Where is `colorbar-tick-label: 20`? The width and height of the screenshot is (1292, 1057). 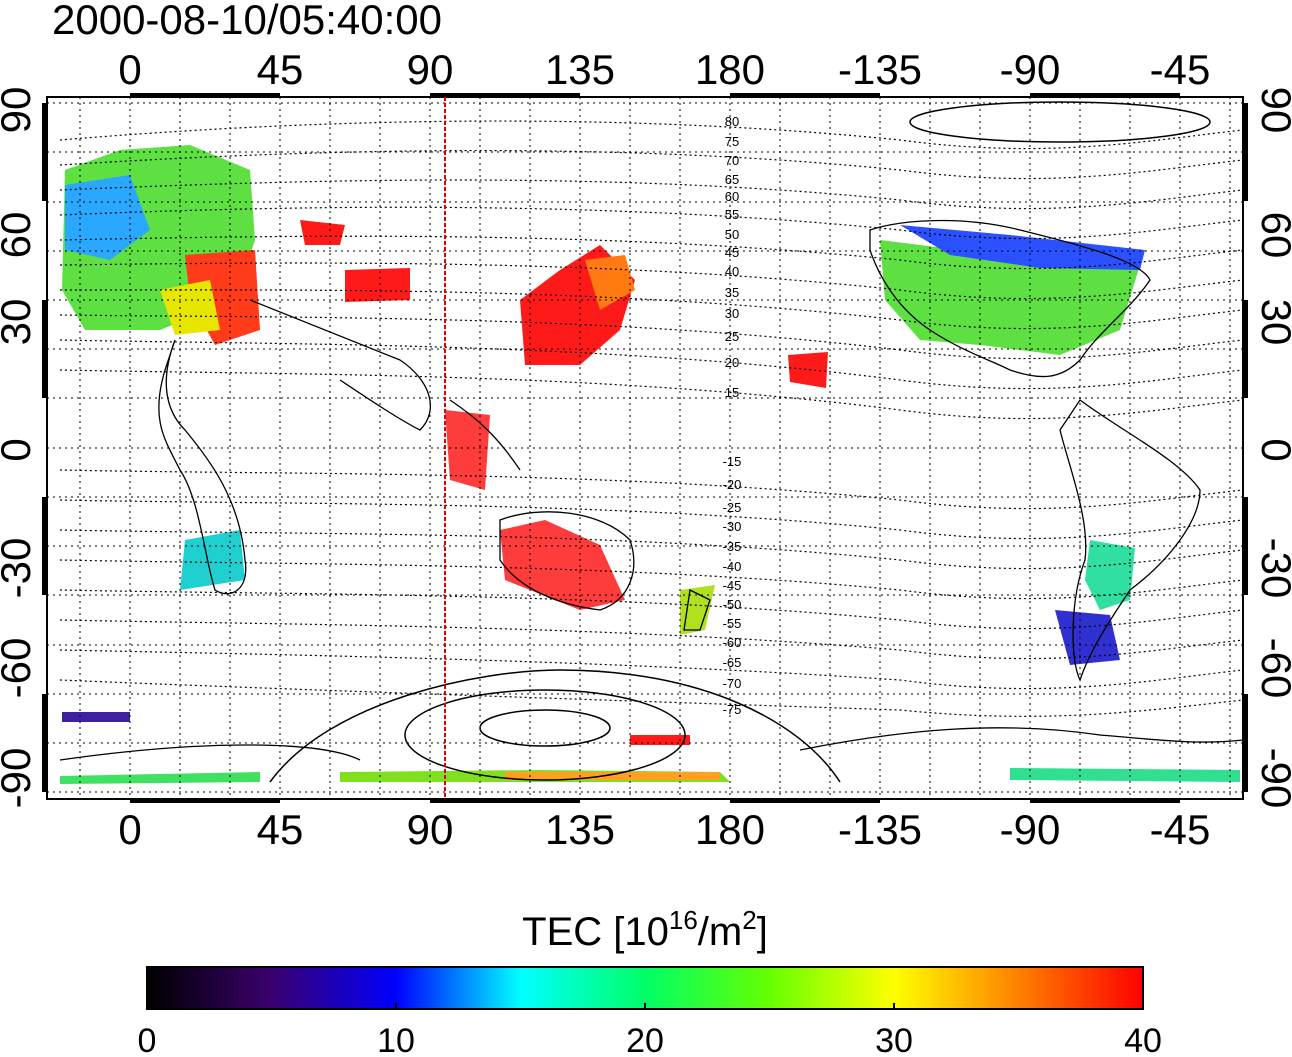 colorbar-tick-label: 20 is located at coordinates (645, 1039).